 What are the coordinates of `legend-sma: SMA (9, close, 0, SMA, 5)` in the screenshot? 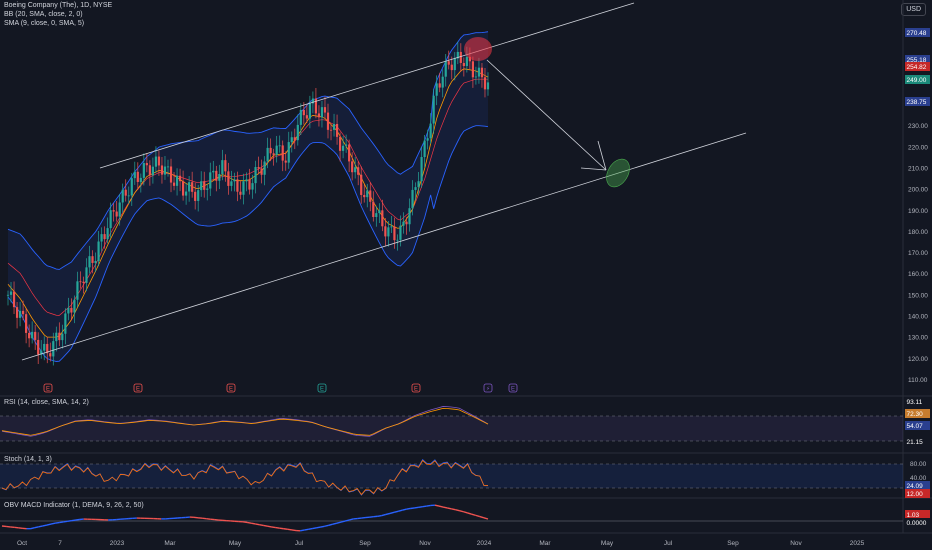 It's located at (44, 23).